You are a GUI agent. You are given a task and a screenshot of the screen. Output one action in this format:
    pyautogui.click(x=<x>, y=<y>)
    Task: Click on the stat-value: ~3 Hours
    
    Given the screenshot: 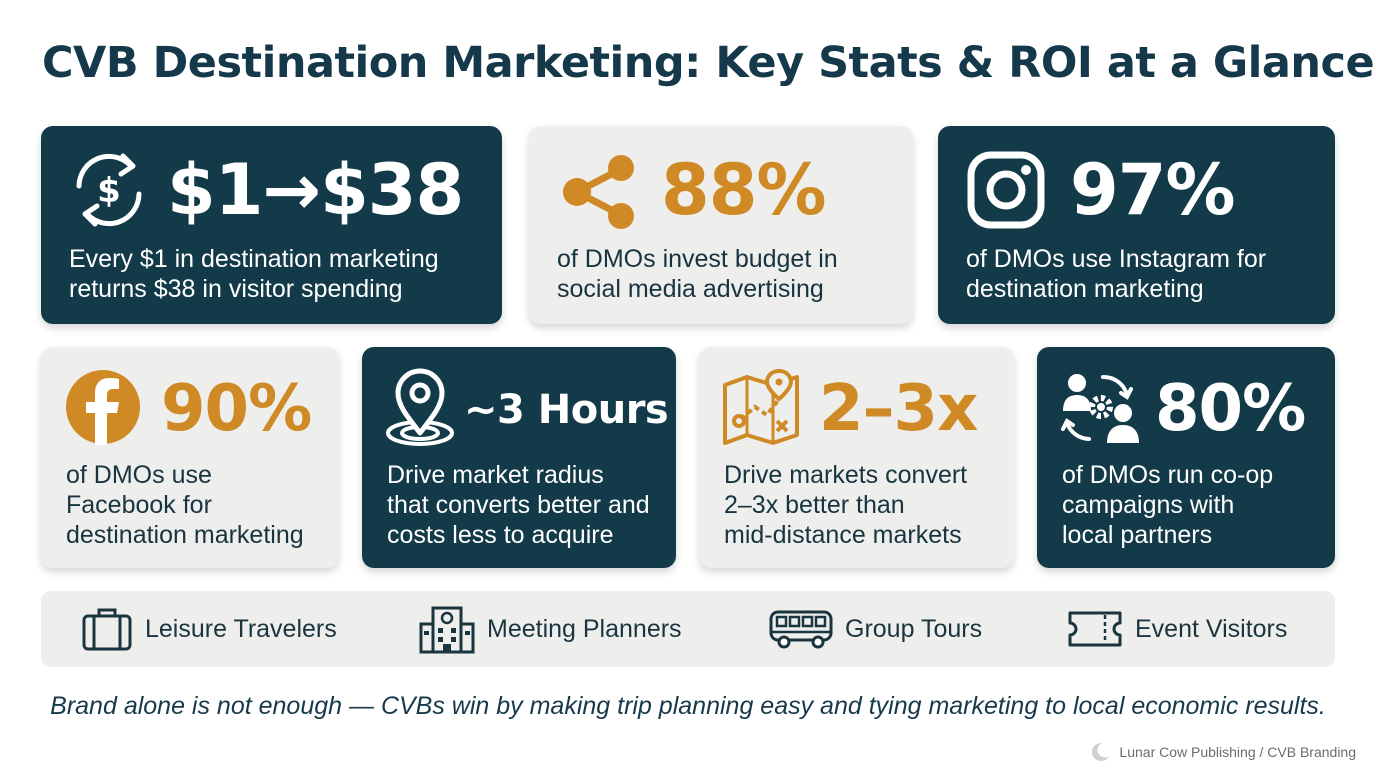 What is the action you would take?
    pyautogui.click(x=566, y=410)
    